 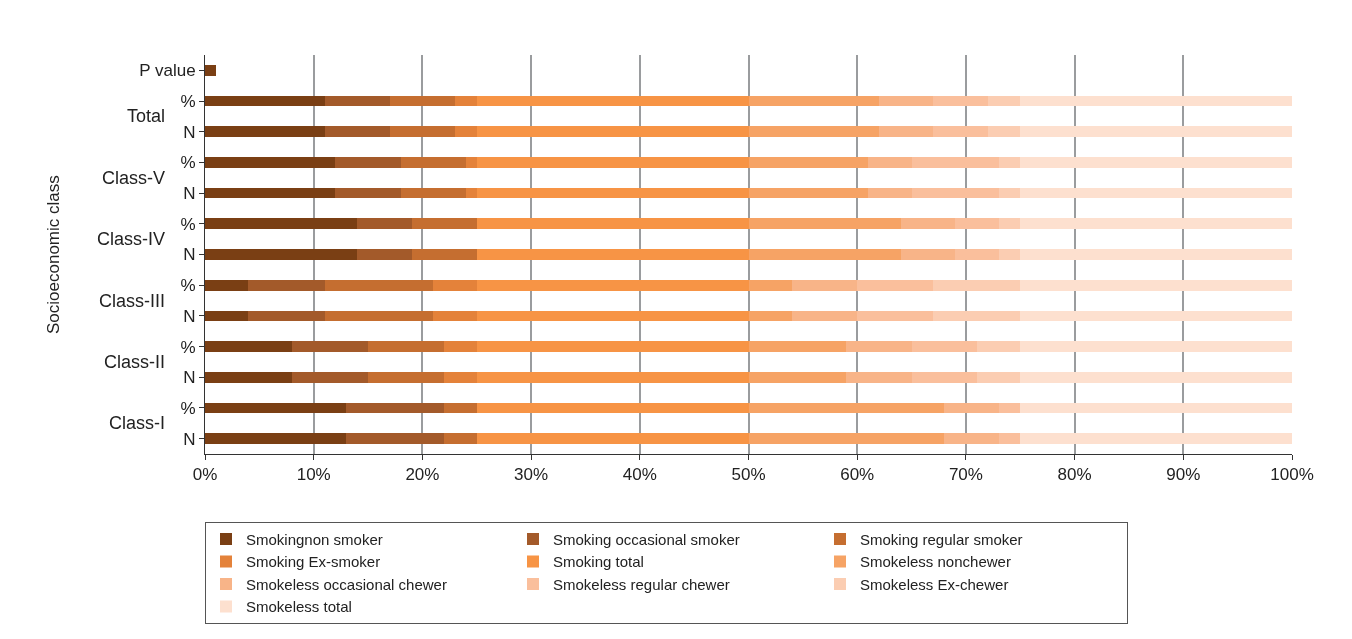 What do you see at coordinates (299, 607) in the screenshot?
I see `legend-label: Smokeless total` at bounding box center [299, 607].